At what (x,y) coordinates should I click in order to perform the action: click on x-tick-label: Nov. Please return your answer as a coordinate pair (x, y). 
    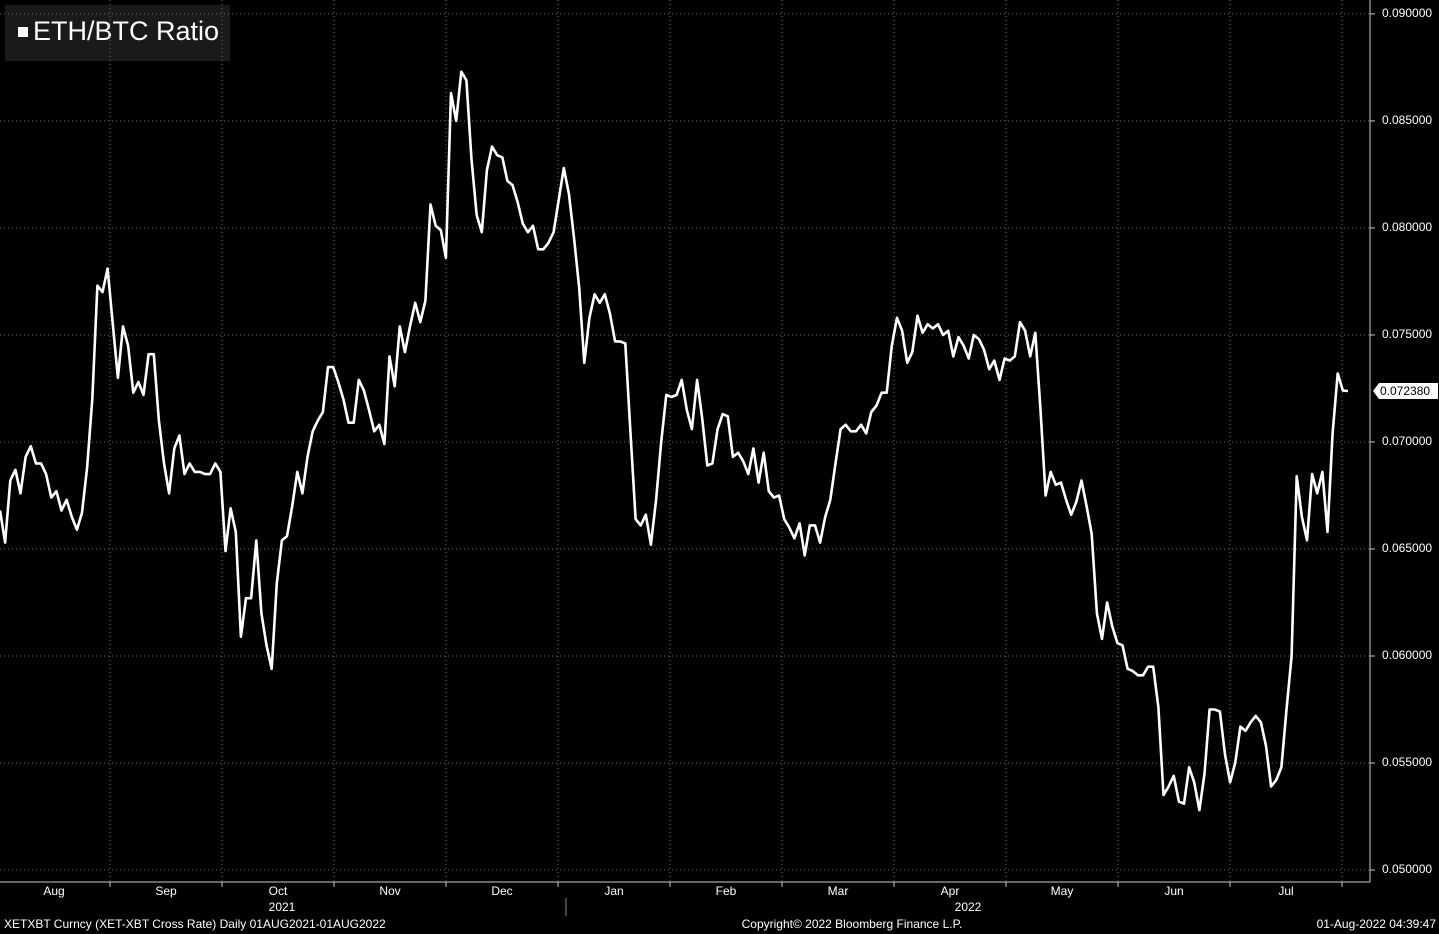
    Looking at the image, I should click on (389, 891).